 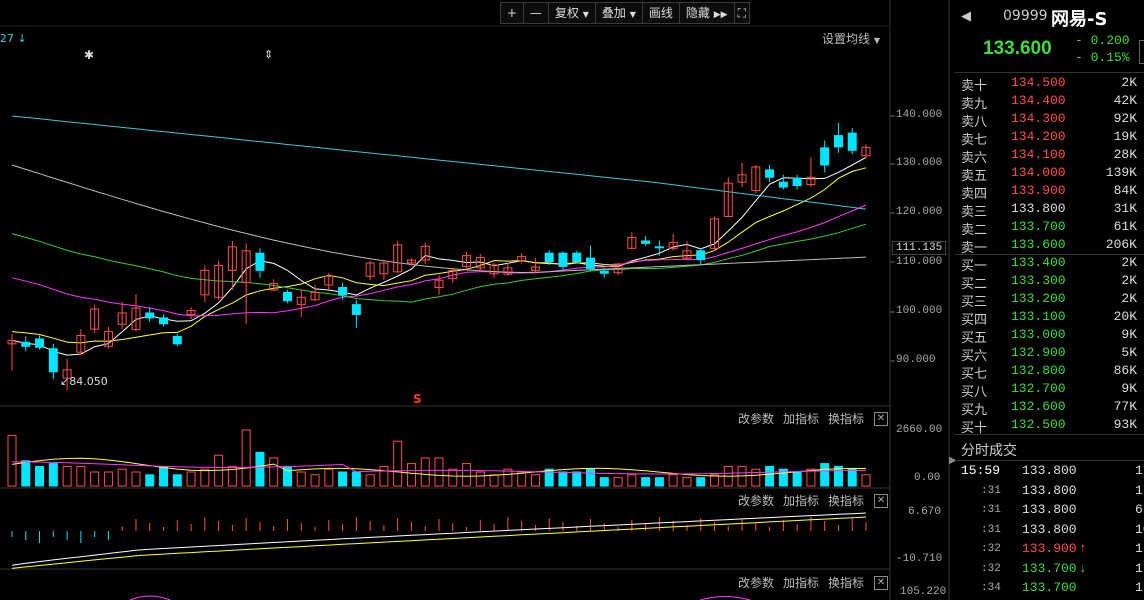 I want to click on divider, so click(x=1049, y=254).